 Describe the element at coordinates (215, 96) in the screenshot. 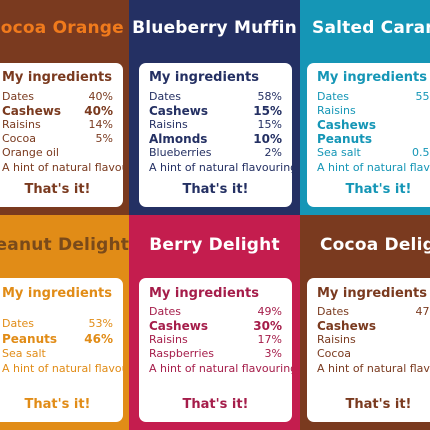

I see `ingredient-row: Dates 58%` at that location.